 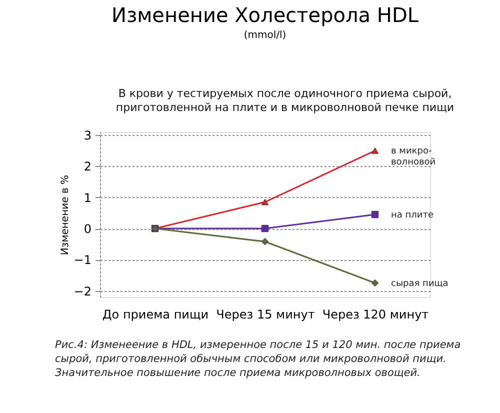 I want to click on chart-title: Изменение Холестерола HDL, so click(x=266, y=15).